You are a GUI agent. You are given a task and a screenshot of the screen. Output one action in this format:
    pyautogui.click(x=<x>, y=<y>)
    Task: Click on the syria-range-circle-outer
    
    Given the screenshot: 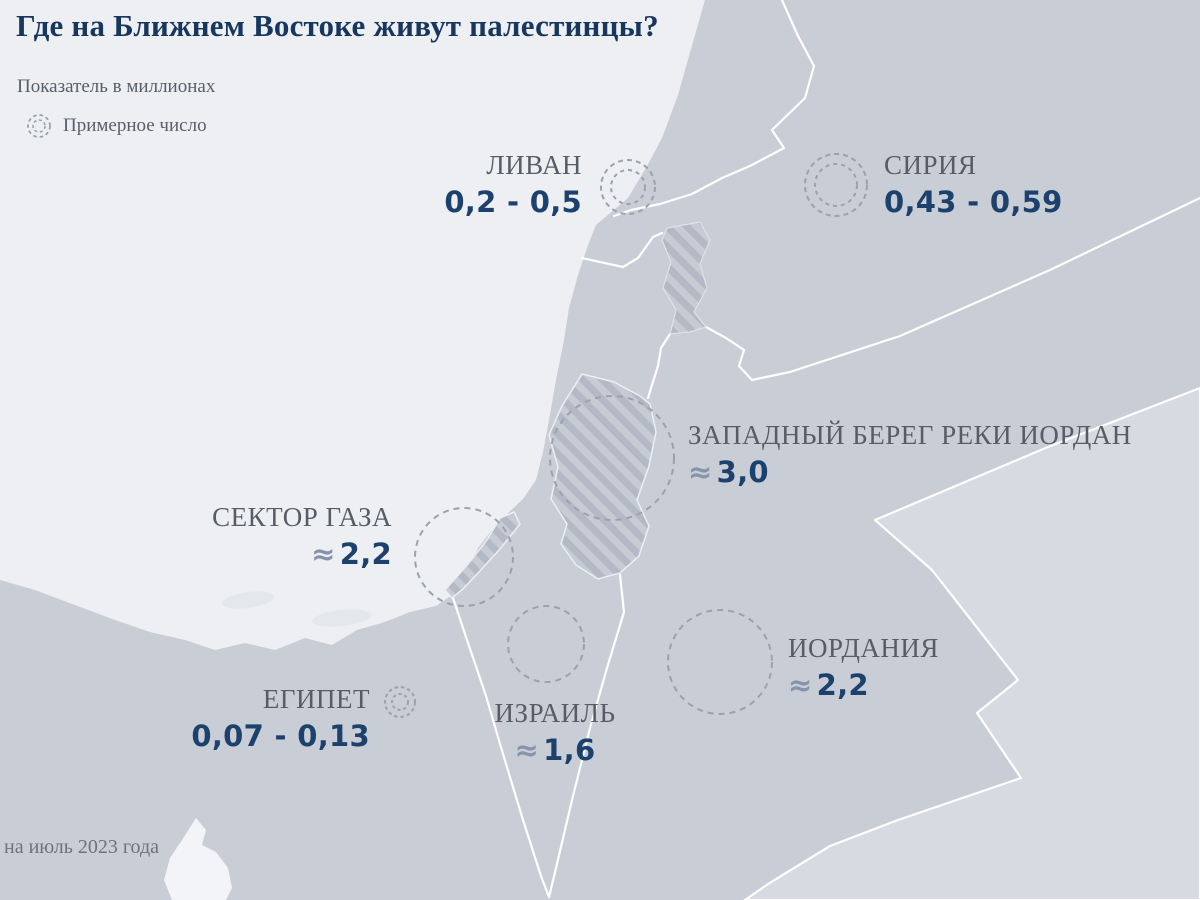 What is the action you would take?
    pyautogui.click(x=836, y=185)
    